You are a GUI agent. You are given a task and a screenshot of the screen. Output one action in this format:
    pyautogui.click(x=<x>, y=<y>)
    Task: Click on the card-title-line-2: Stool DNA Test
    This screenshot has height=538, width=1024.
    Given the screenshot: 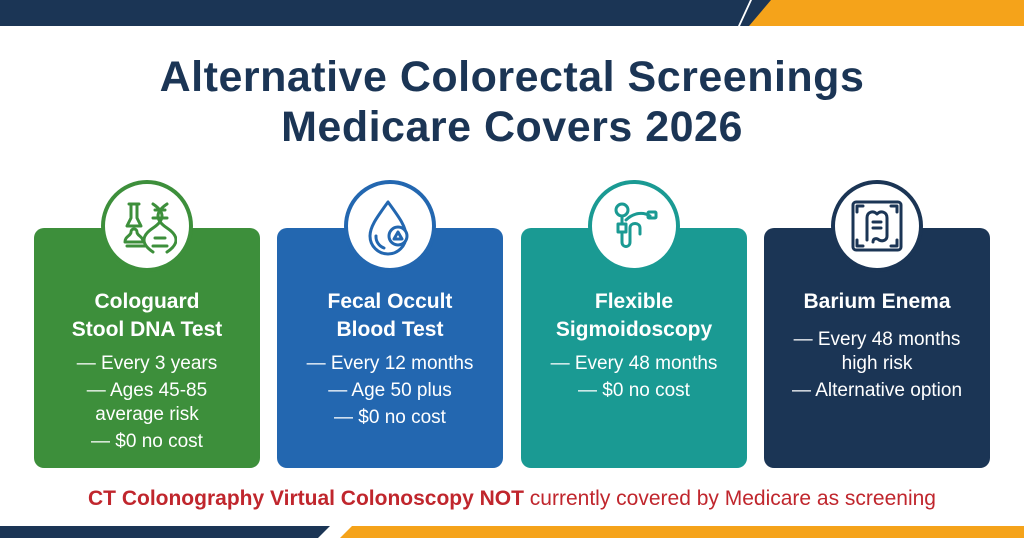 What is the action you would take?
    pyautogui.click(x=147, y=329)
    